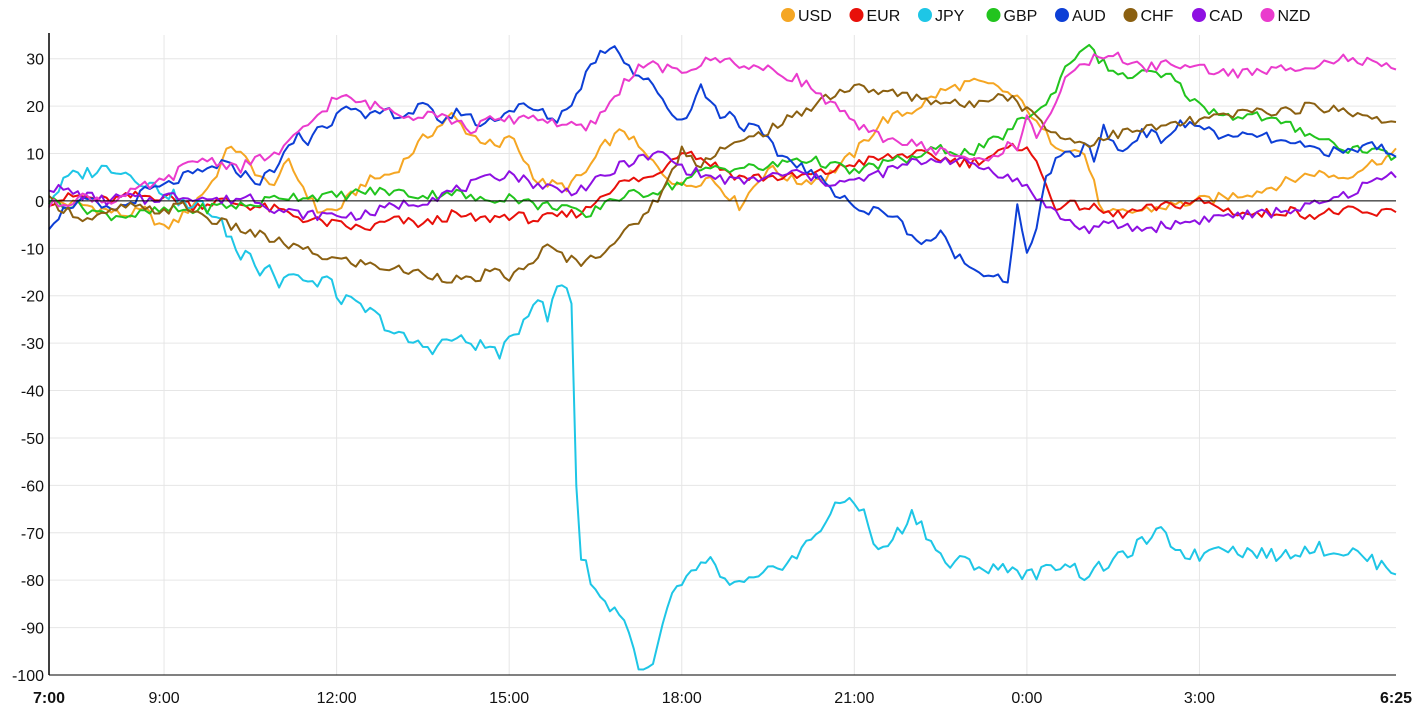 The image size is (1417, 721). Describe the element at coordinates (1199, 15) in the screenshot. I see `legend-marker-cad` at that location.